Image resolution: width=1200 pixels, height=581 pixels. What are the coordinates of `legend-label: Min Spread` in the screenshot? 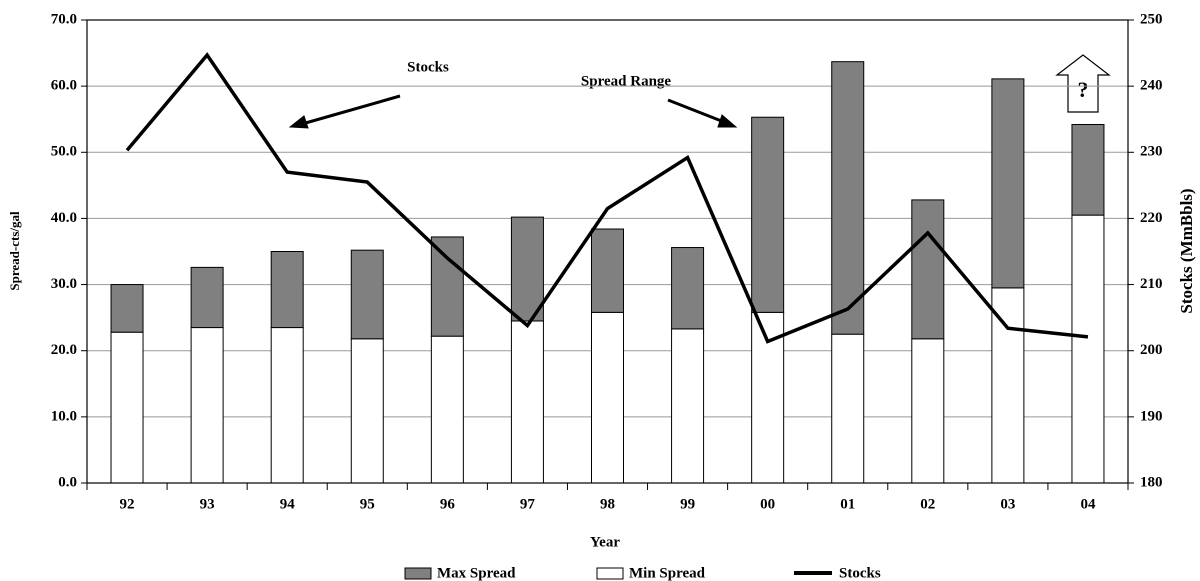 It's located at (667, 573).